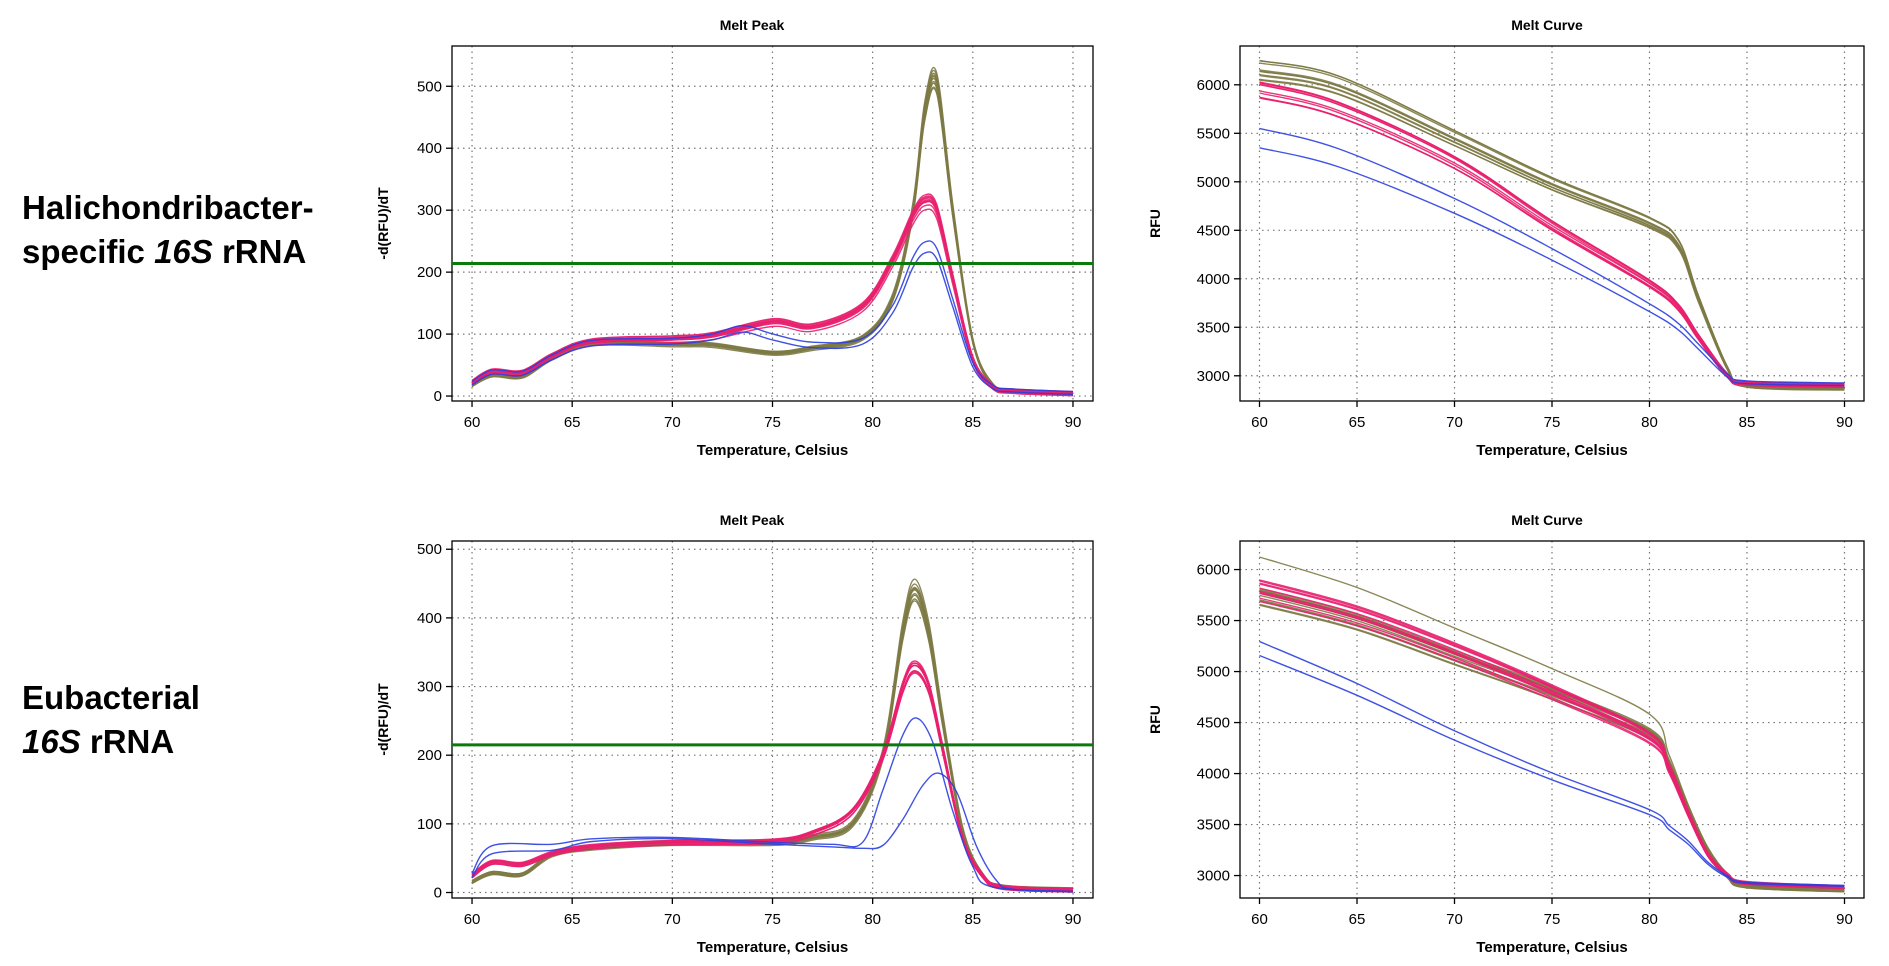 The image size is (1889, 966). I want to click on series-olive, so click(772, 231).